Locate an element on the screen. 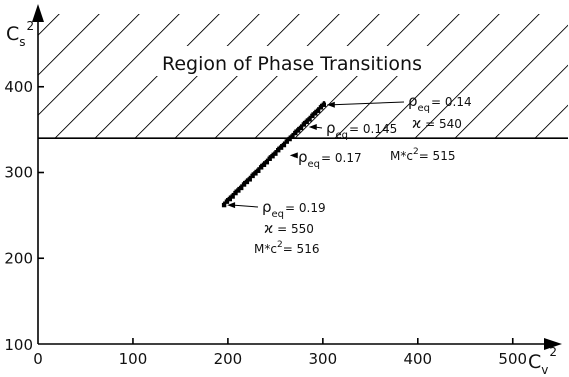  annotation-rho-label: ρeq= 0.145 is located at coordinates (361, 130).